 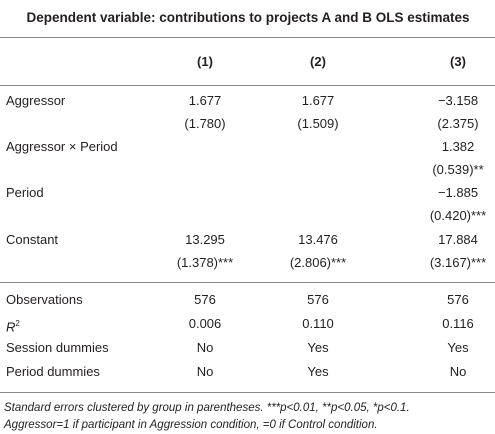 I want to click on std-error: (2.375), so click(x=458, y=123).